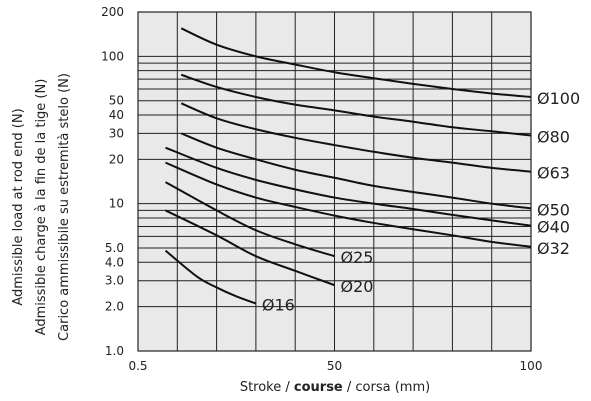 The image size is (591, 401). What do you see at coordinates (114, 248) in the screenshot?
I see `y-tick-label: 5.0` at bounding box center [114, 248].